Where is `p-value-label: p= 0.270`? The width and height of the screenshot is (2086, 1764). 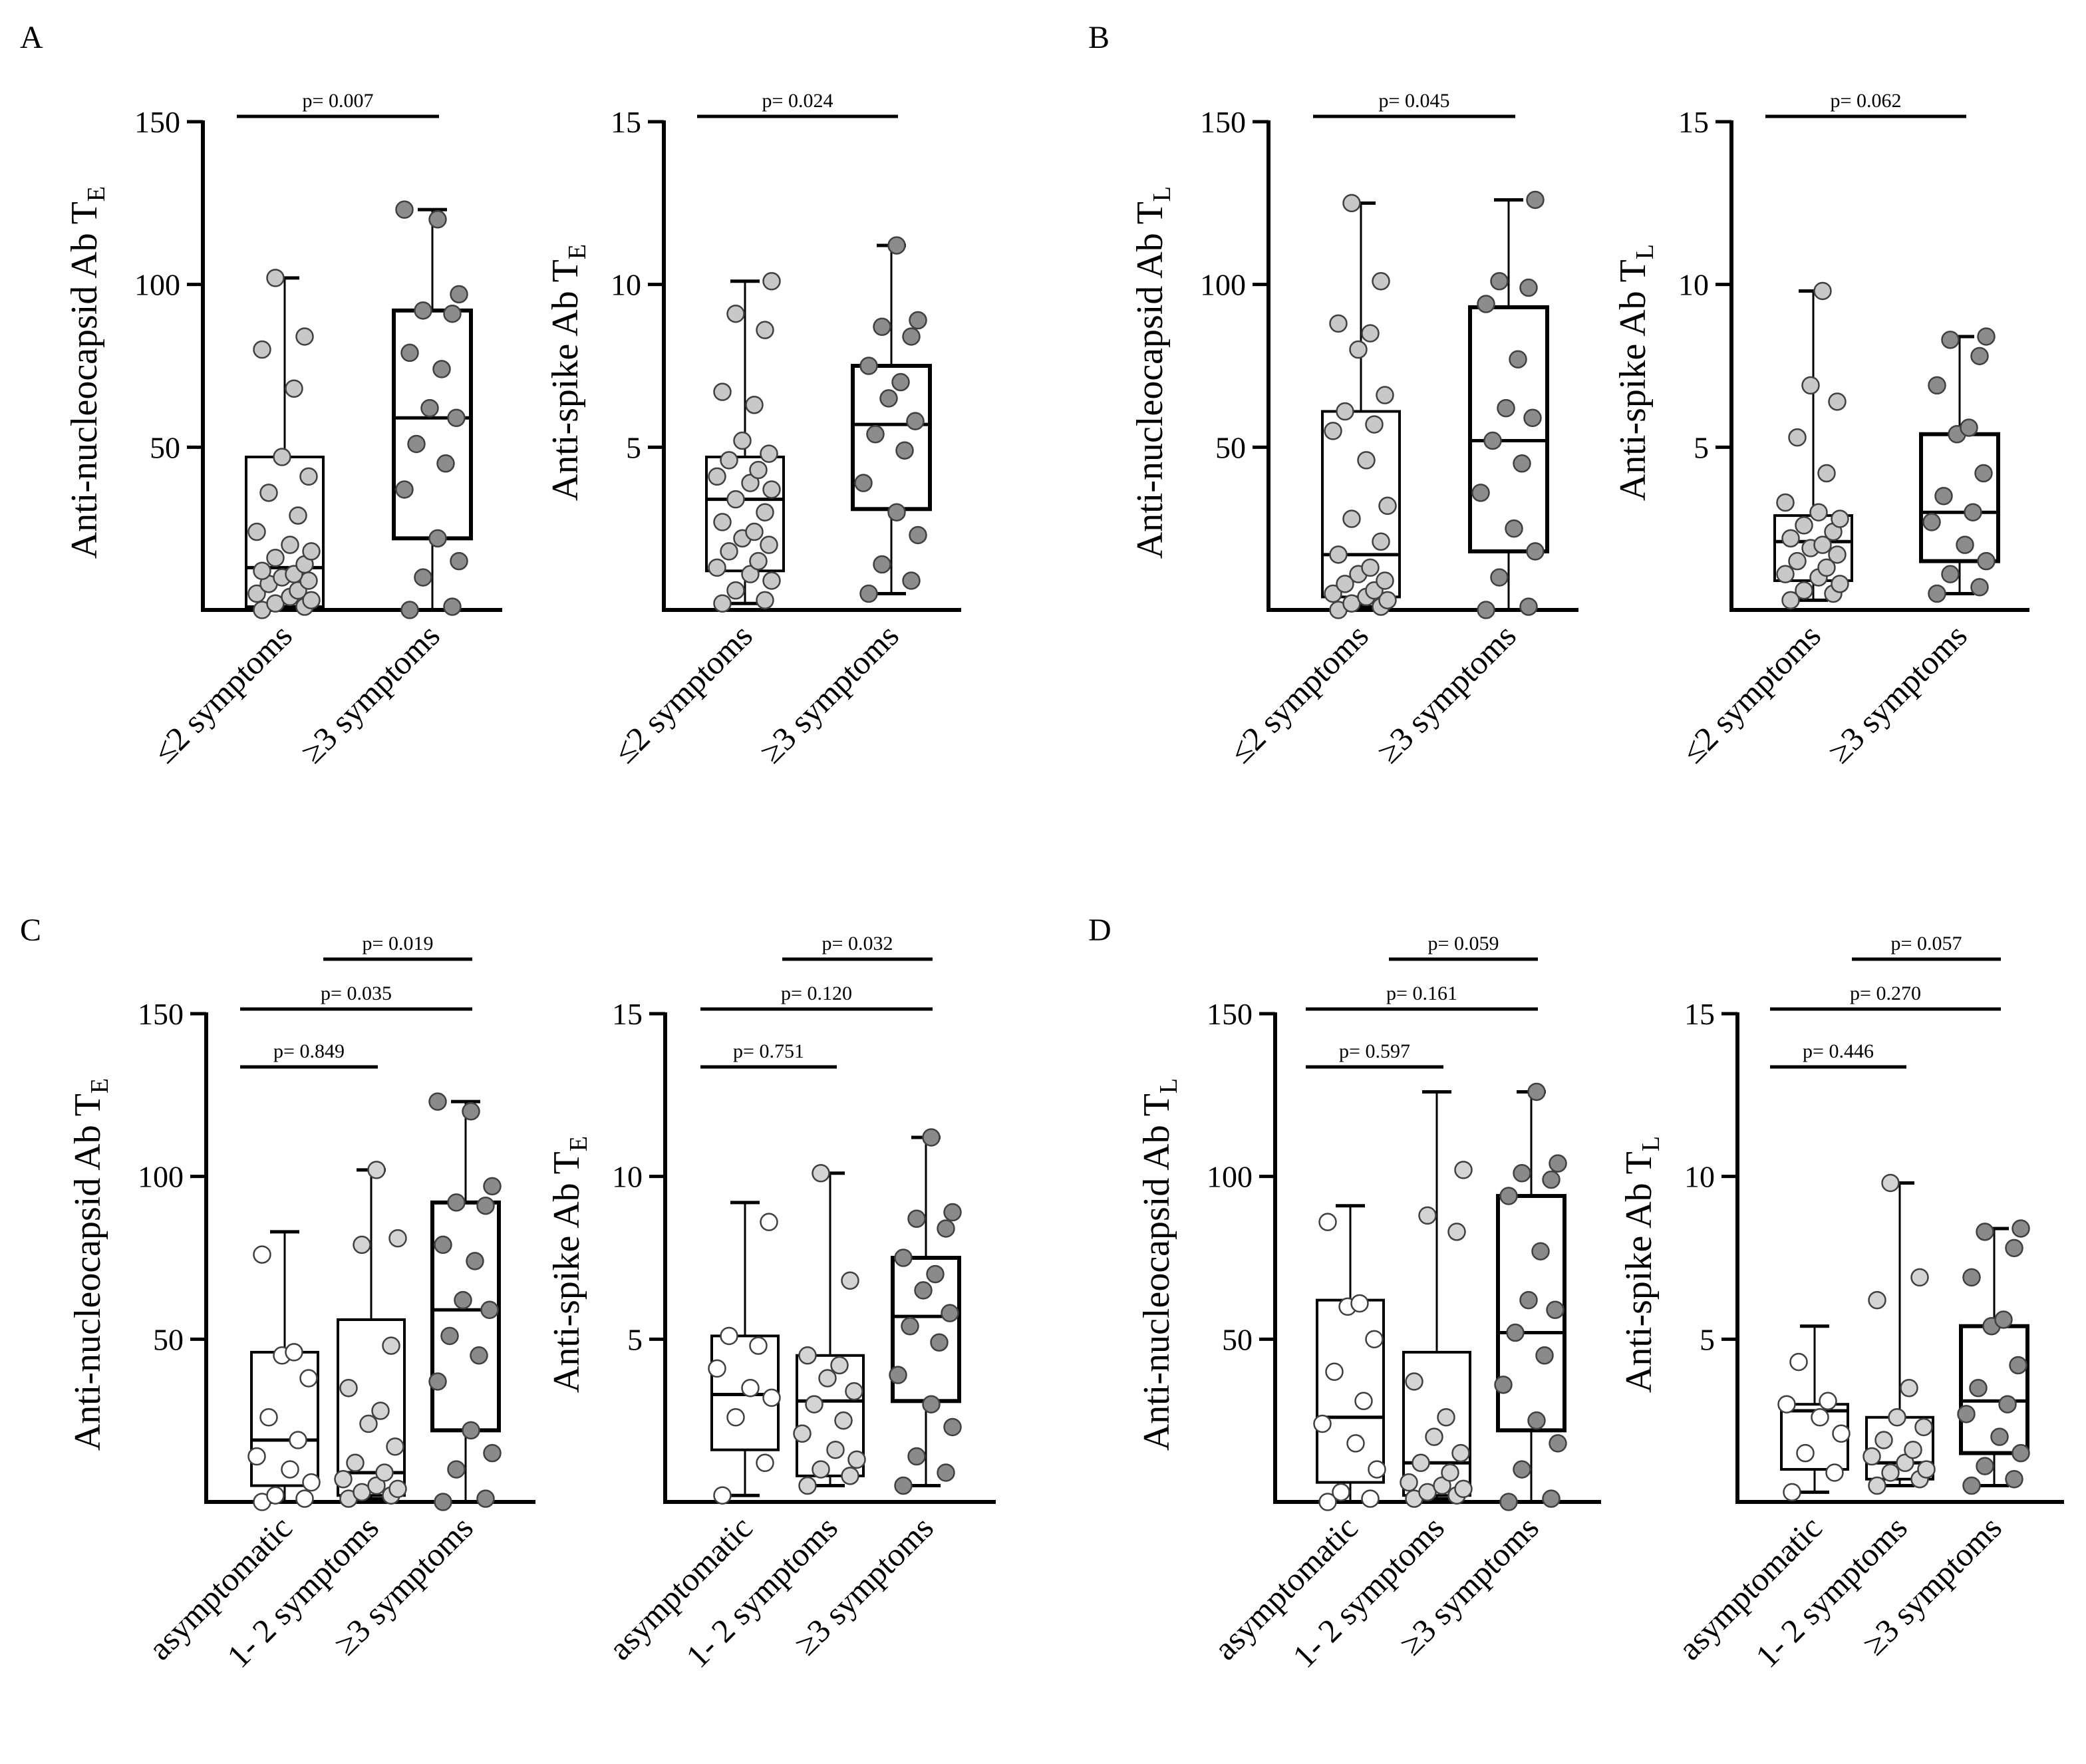 p-value-label: p= 0.270 is located at coordinates (1885, 993).